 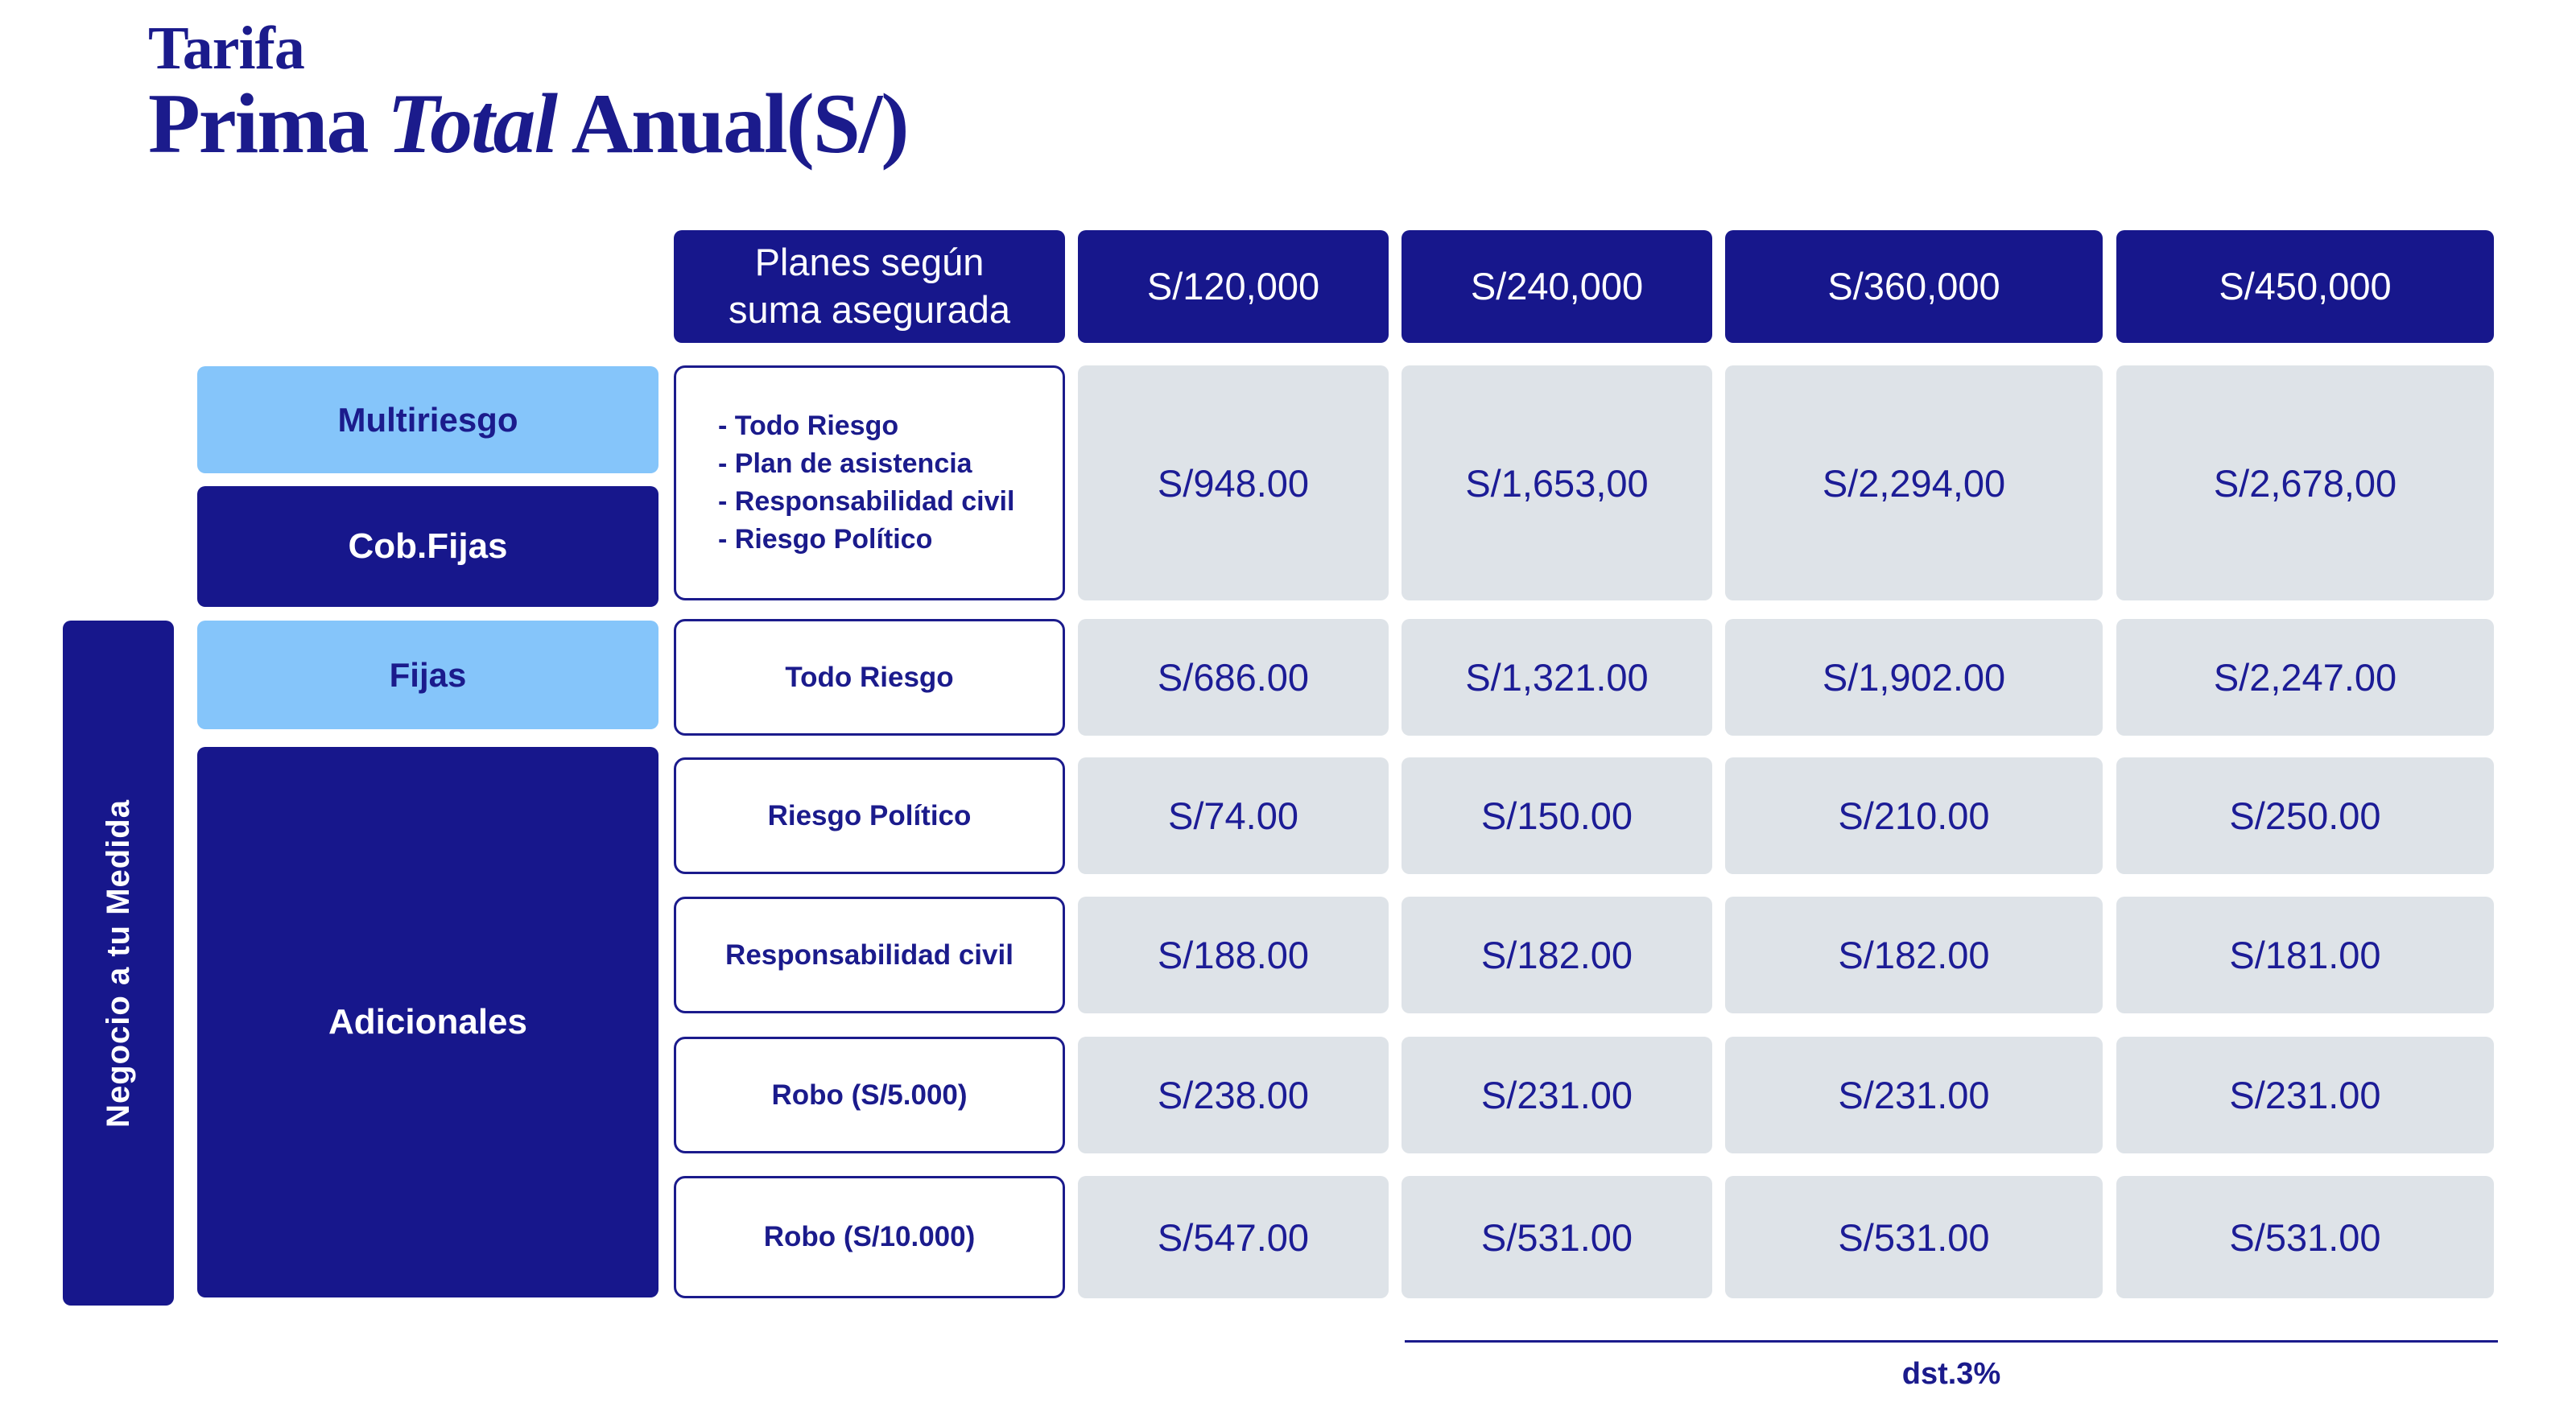 What do you see at coordinates (845, 464) in the screenshot?
I see `coverage-bullet-plan-asistencia: - Plan de asistencia` at bounding box center [845, 464].